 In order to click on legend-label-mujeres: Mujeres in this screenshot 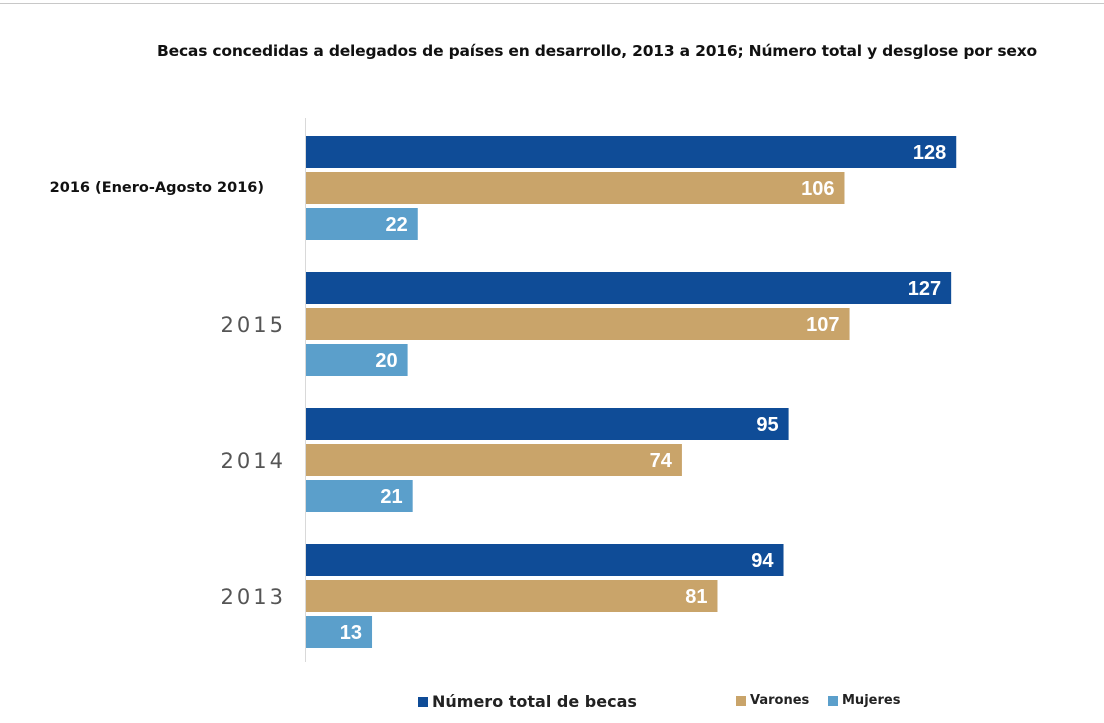, I will do `click(871, 700)`.